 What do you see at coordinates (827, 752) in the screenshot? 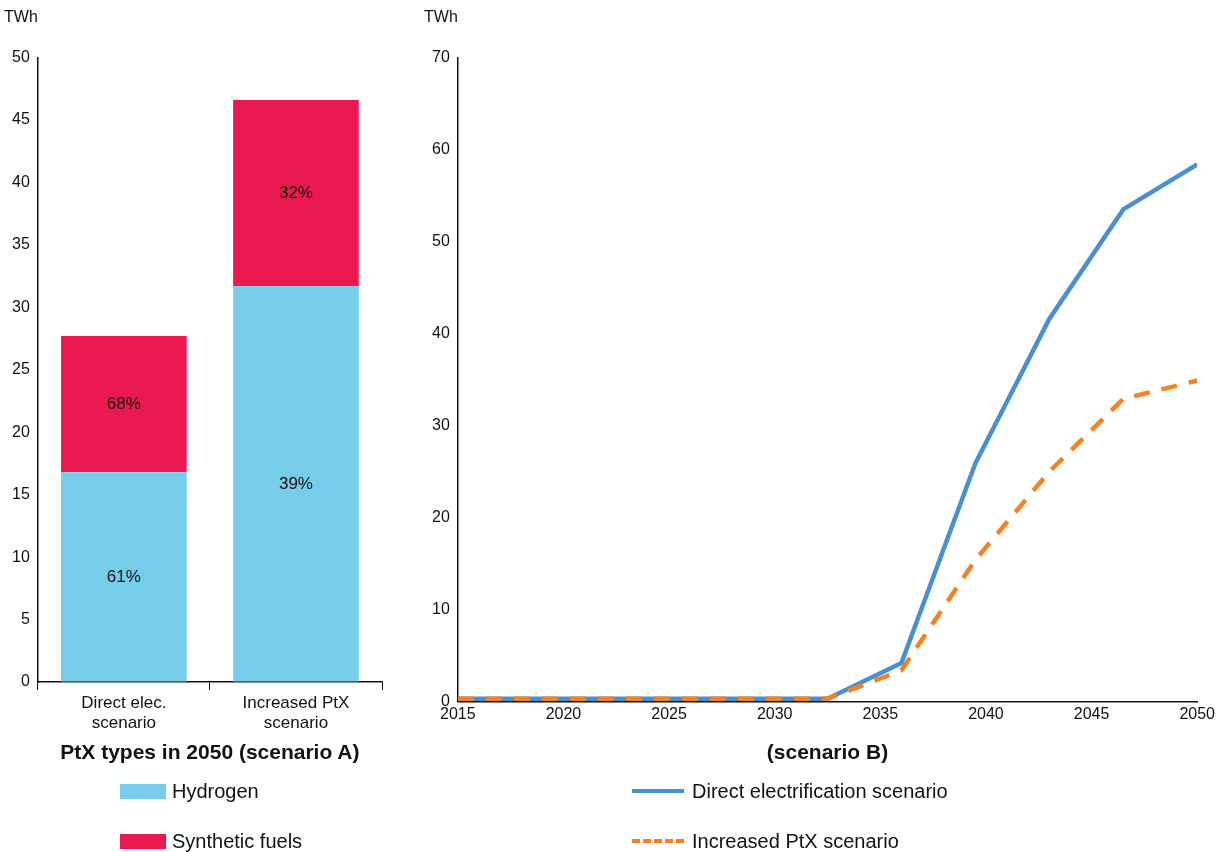
I see `x-axis-title: (scenario B)` at bounding box center [827, 752].